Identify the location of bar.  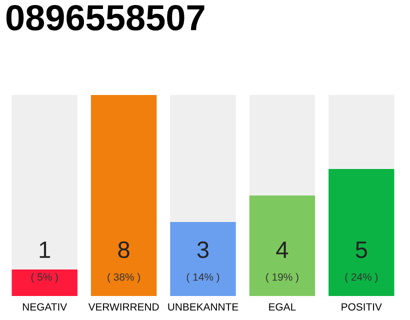
(45, 283).